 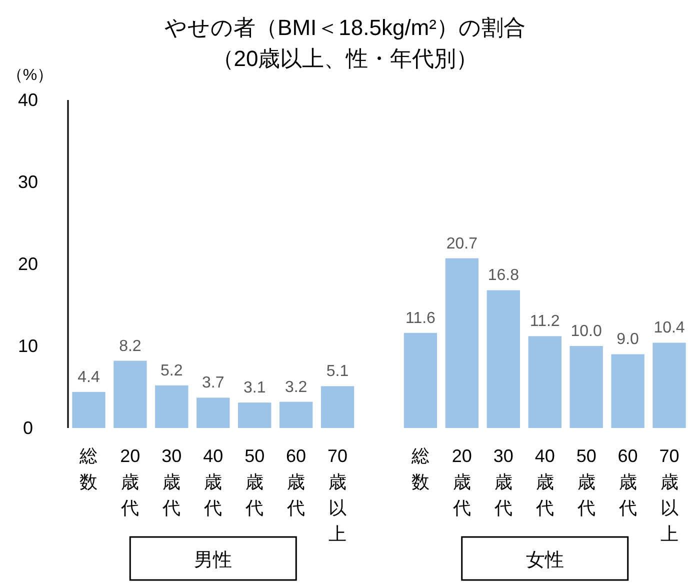 What do you see at coordinates (296, 387) in the screenshot?
I see `data-label: 3.2` at bounding box center [296, 387].